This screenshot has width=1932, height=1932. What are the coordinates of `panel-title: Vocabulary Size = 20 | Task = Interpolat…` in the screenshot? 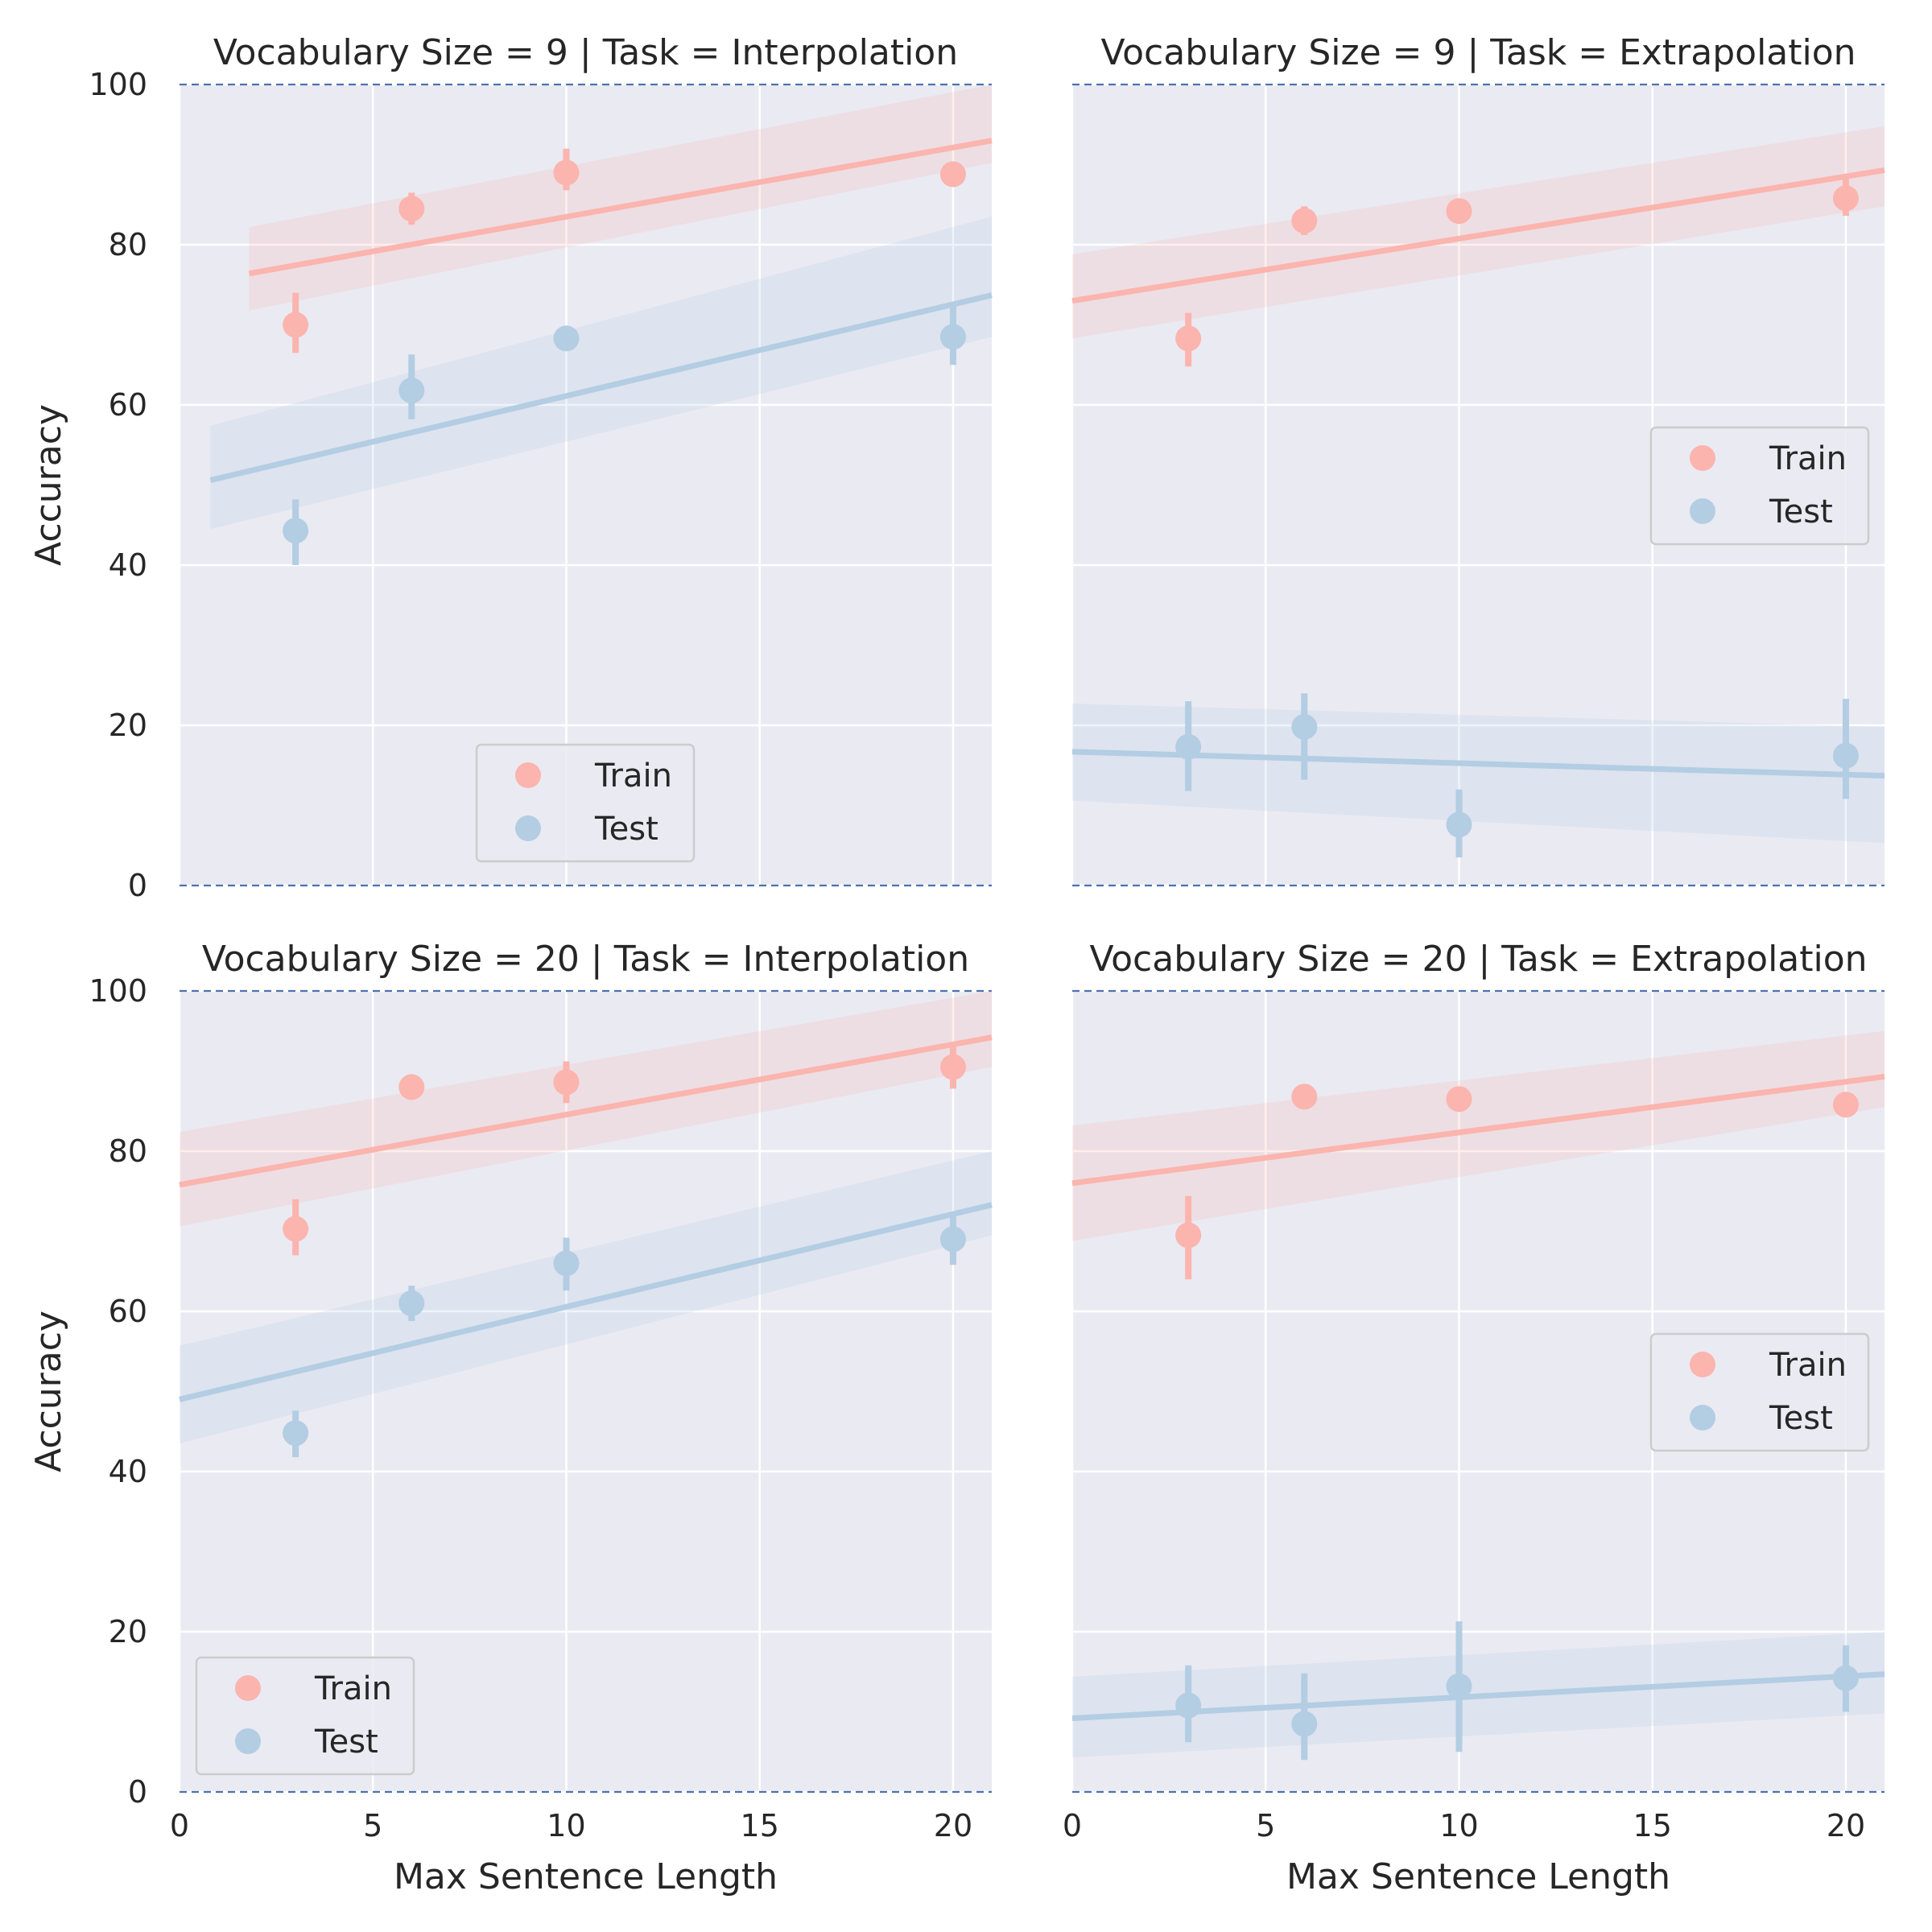 It's located at (585, 959).